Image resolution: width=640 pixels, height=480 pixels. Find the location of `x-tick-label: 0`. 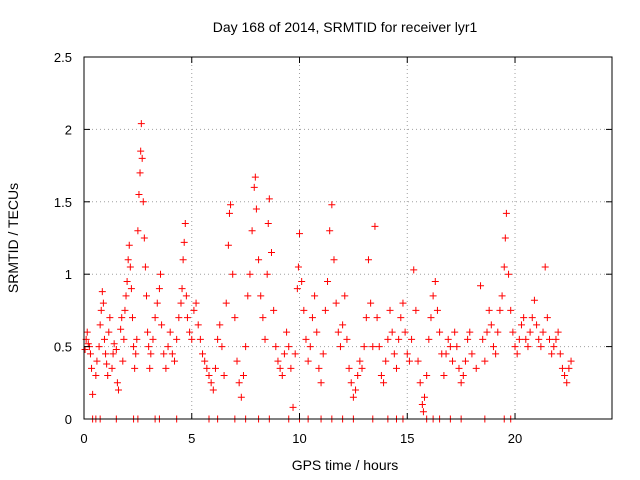

x-tick-label: 0 is located at coordinates (83, 438).